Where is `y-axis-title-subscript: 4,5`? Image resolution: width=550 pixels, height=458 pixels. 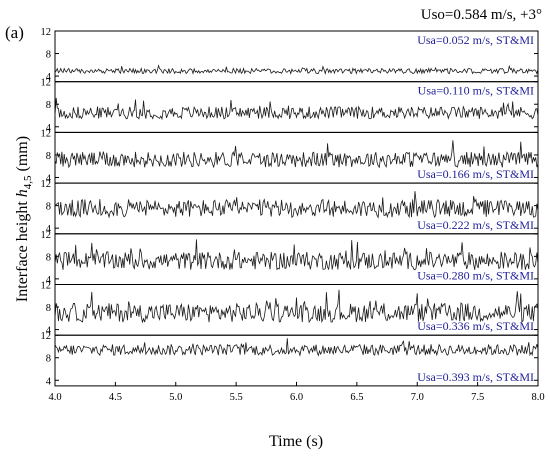 y-axis-title-subscript: 4,5 is located at coordinates (28, 182).